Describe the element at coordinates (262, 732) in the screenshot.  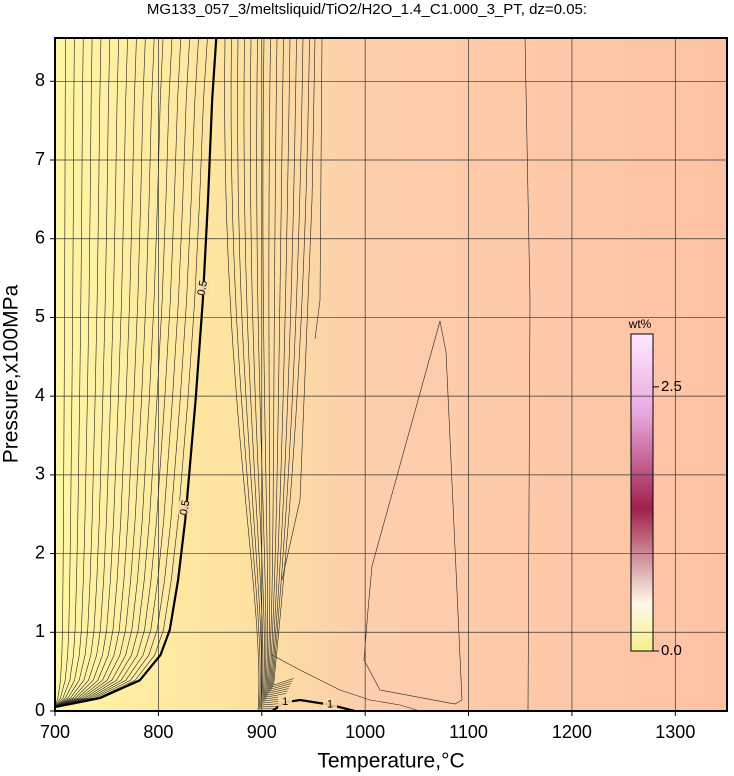
I see `x-tick-label: 900` at that location.